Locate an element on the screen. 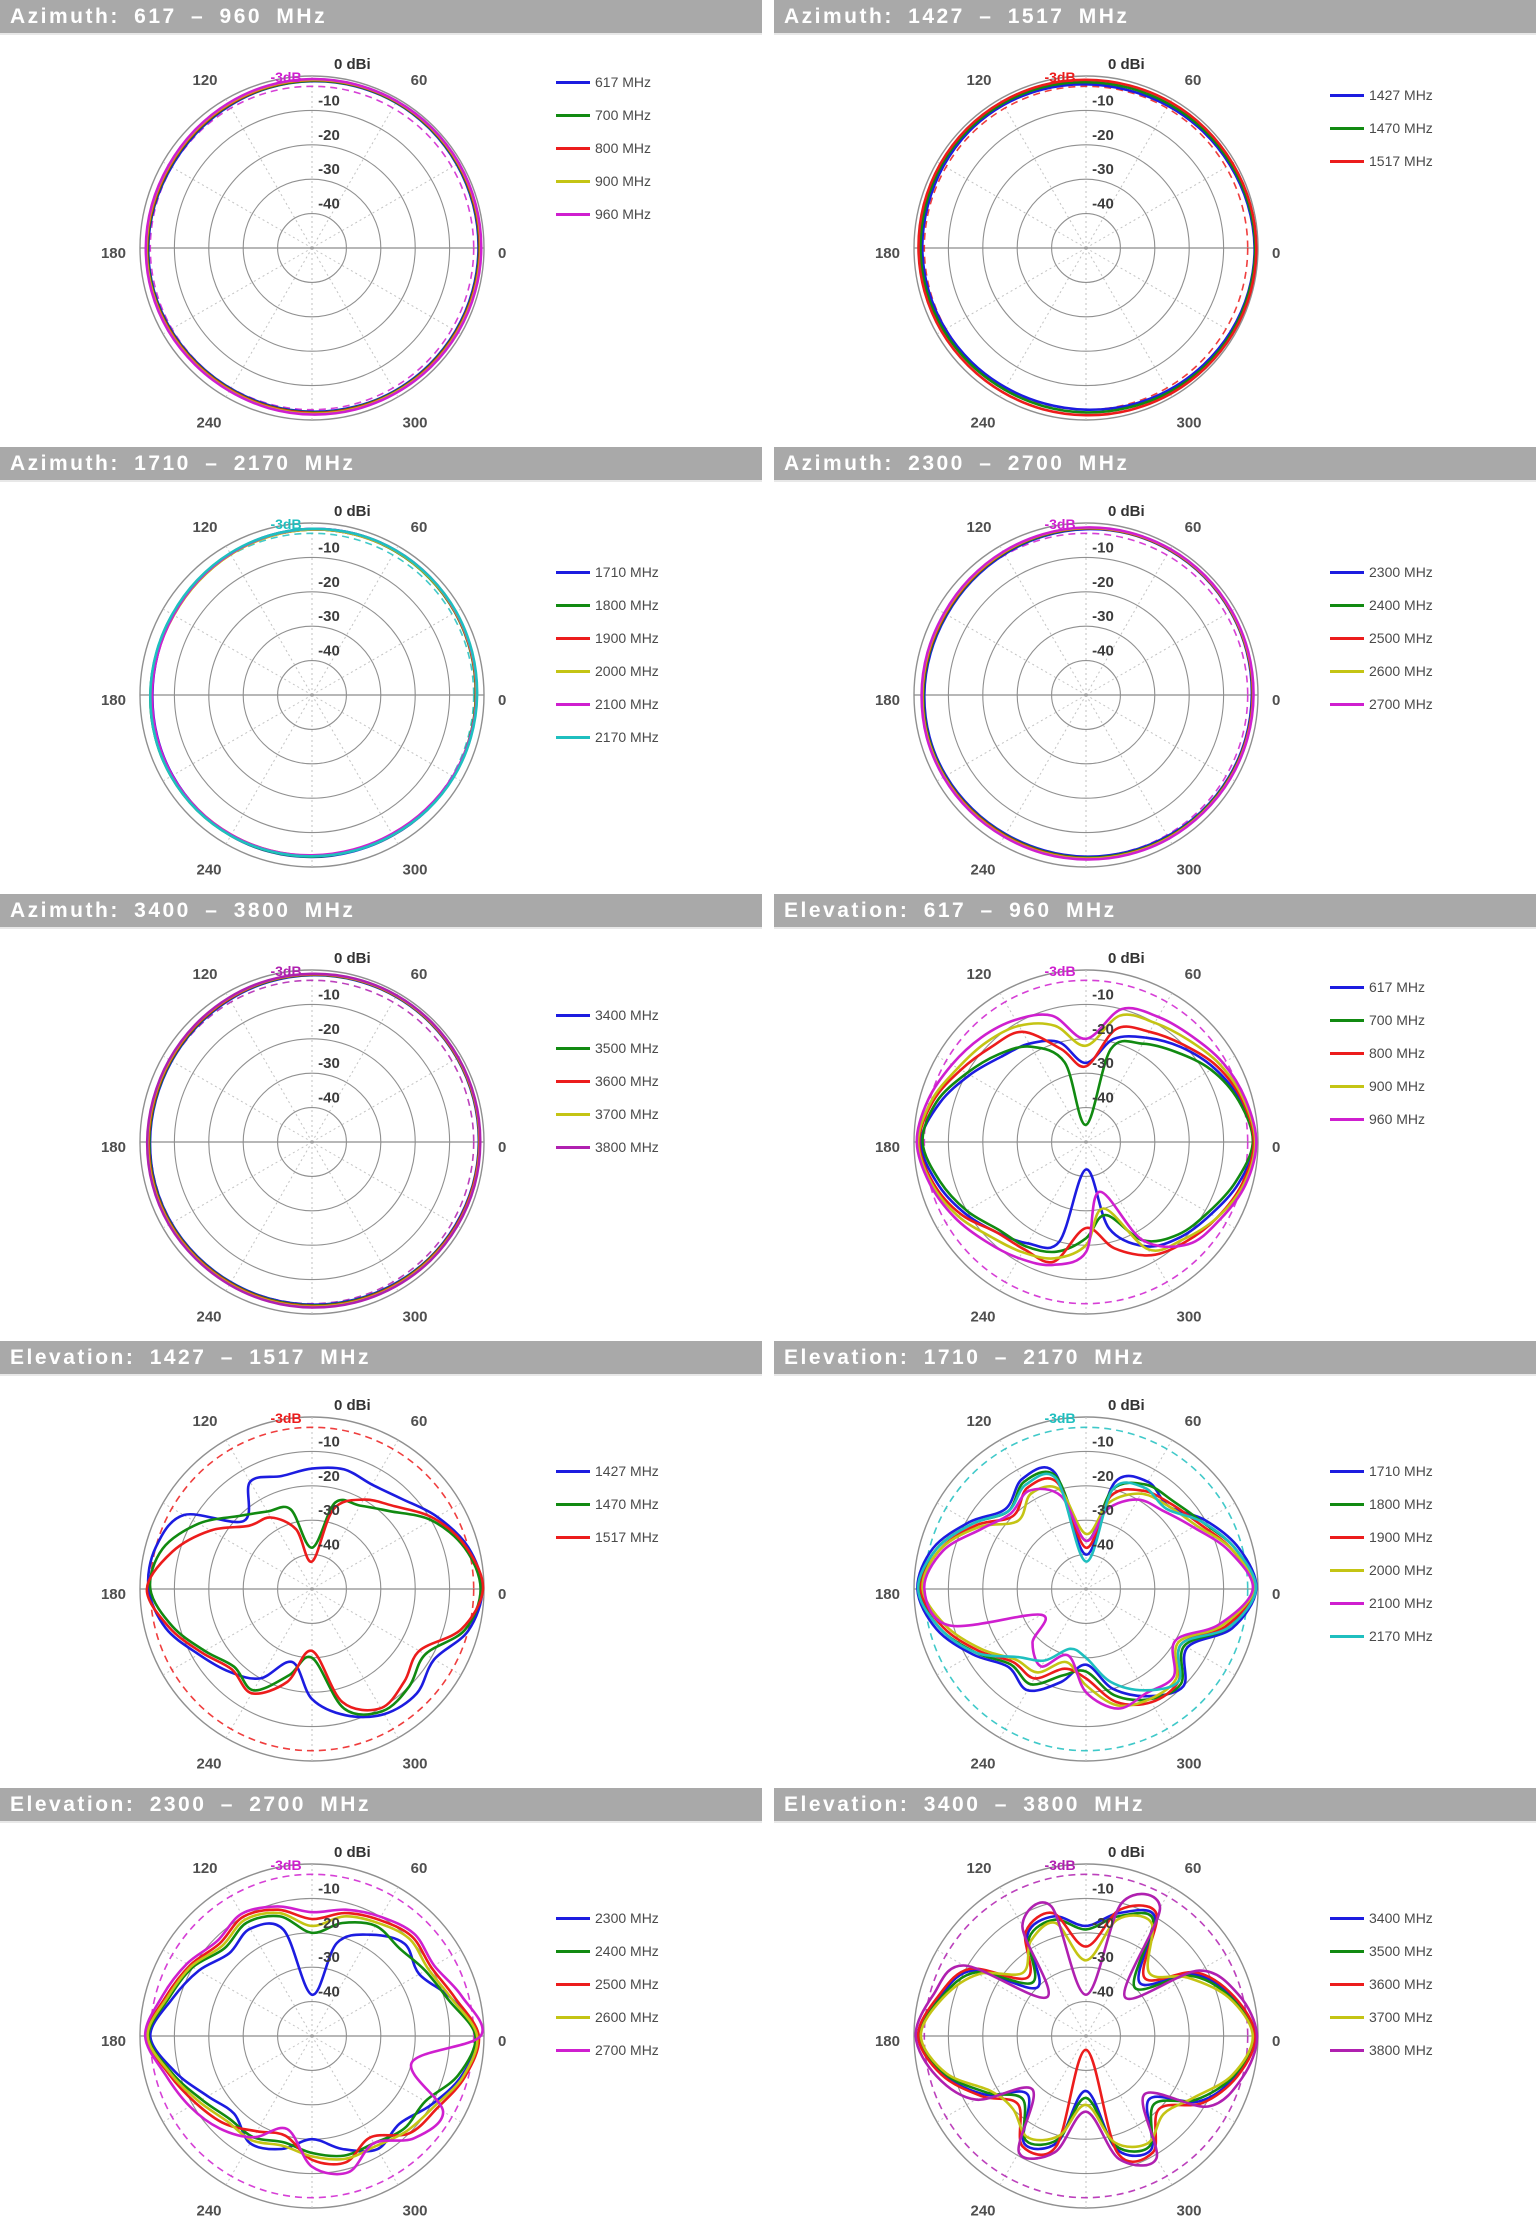 This screenshot has height=2235, width=1536. legend-label: 2170 MHz is located at coordinates (627, 737).